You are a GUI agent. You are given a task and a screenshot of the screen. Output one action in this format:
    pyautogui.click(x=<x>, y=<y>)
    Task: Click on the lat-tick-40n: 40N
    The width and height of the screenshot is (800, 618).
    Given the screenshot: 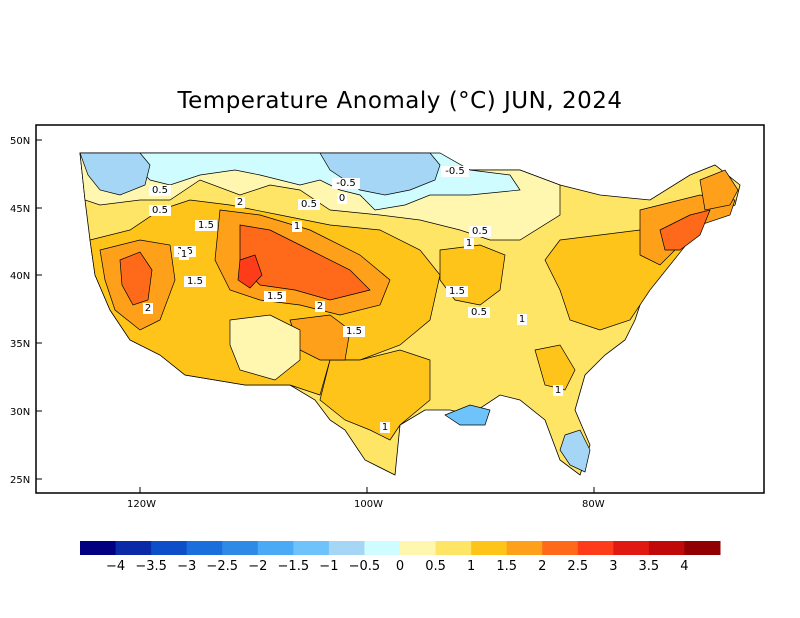 What is the action you would take?
    pyautogui.click(x=20, y=276)
    